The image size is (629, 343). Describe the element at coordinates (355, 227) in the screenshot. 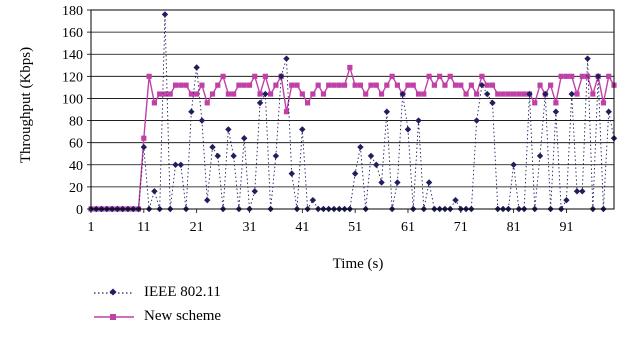

I see `x-tick-label: 51` at that location.